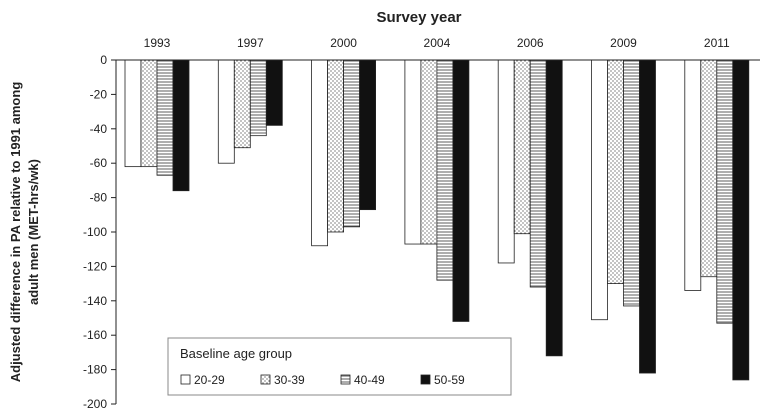 This screenshot has width=760, height=412. Describe the element at coordinates (95, 335) in the screenshot. I see `y-tick-label: -160` at that location.